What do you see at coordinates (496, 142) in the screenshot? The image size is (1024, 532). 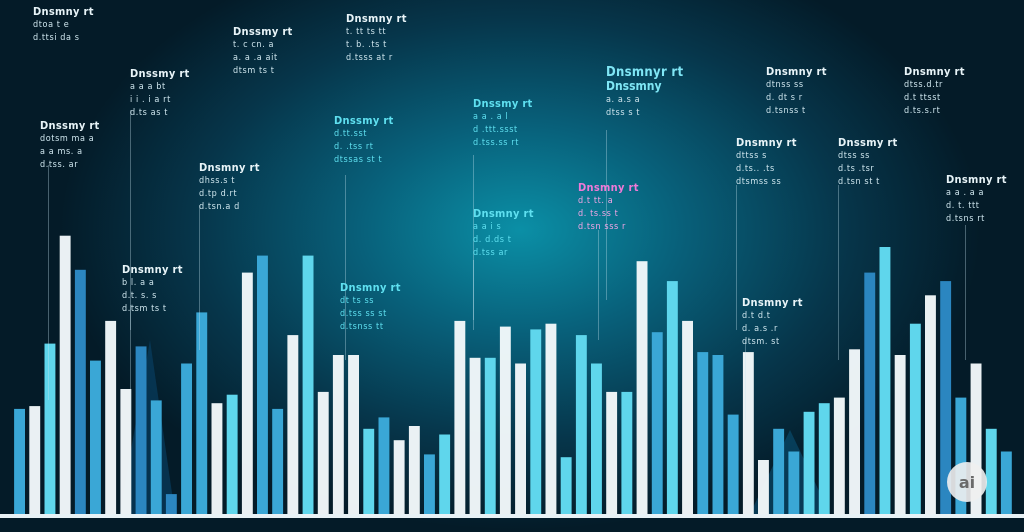 I see `annotation-line: d.tss.ss rt` at bounding box center [496, 142].